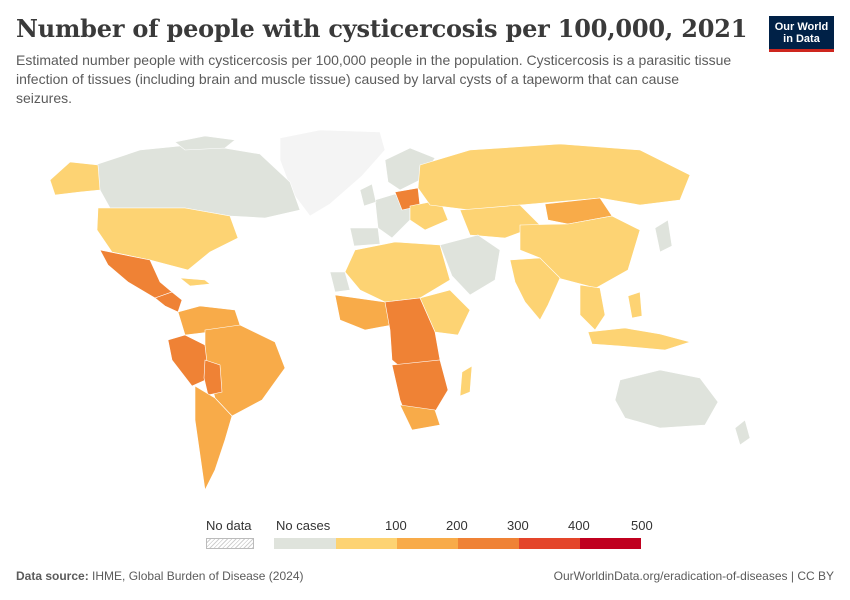 Image resolution: width=850 pixels, height=600 pixels. Describe the element at coordinates (396, 525) in the screenshot. I see `legend-tick-100: 100` at that location.